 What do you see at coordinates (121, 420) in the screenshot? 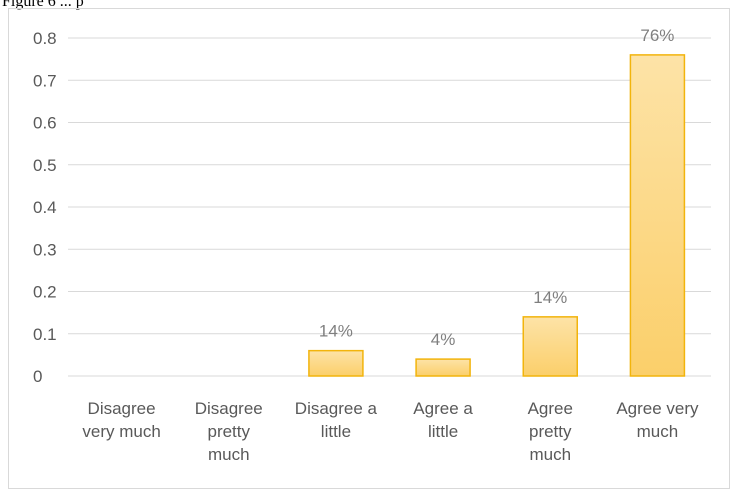
I see `x-tick-label: Disagree very much` at bounding box center [121, 420].